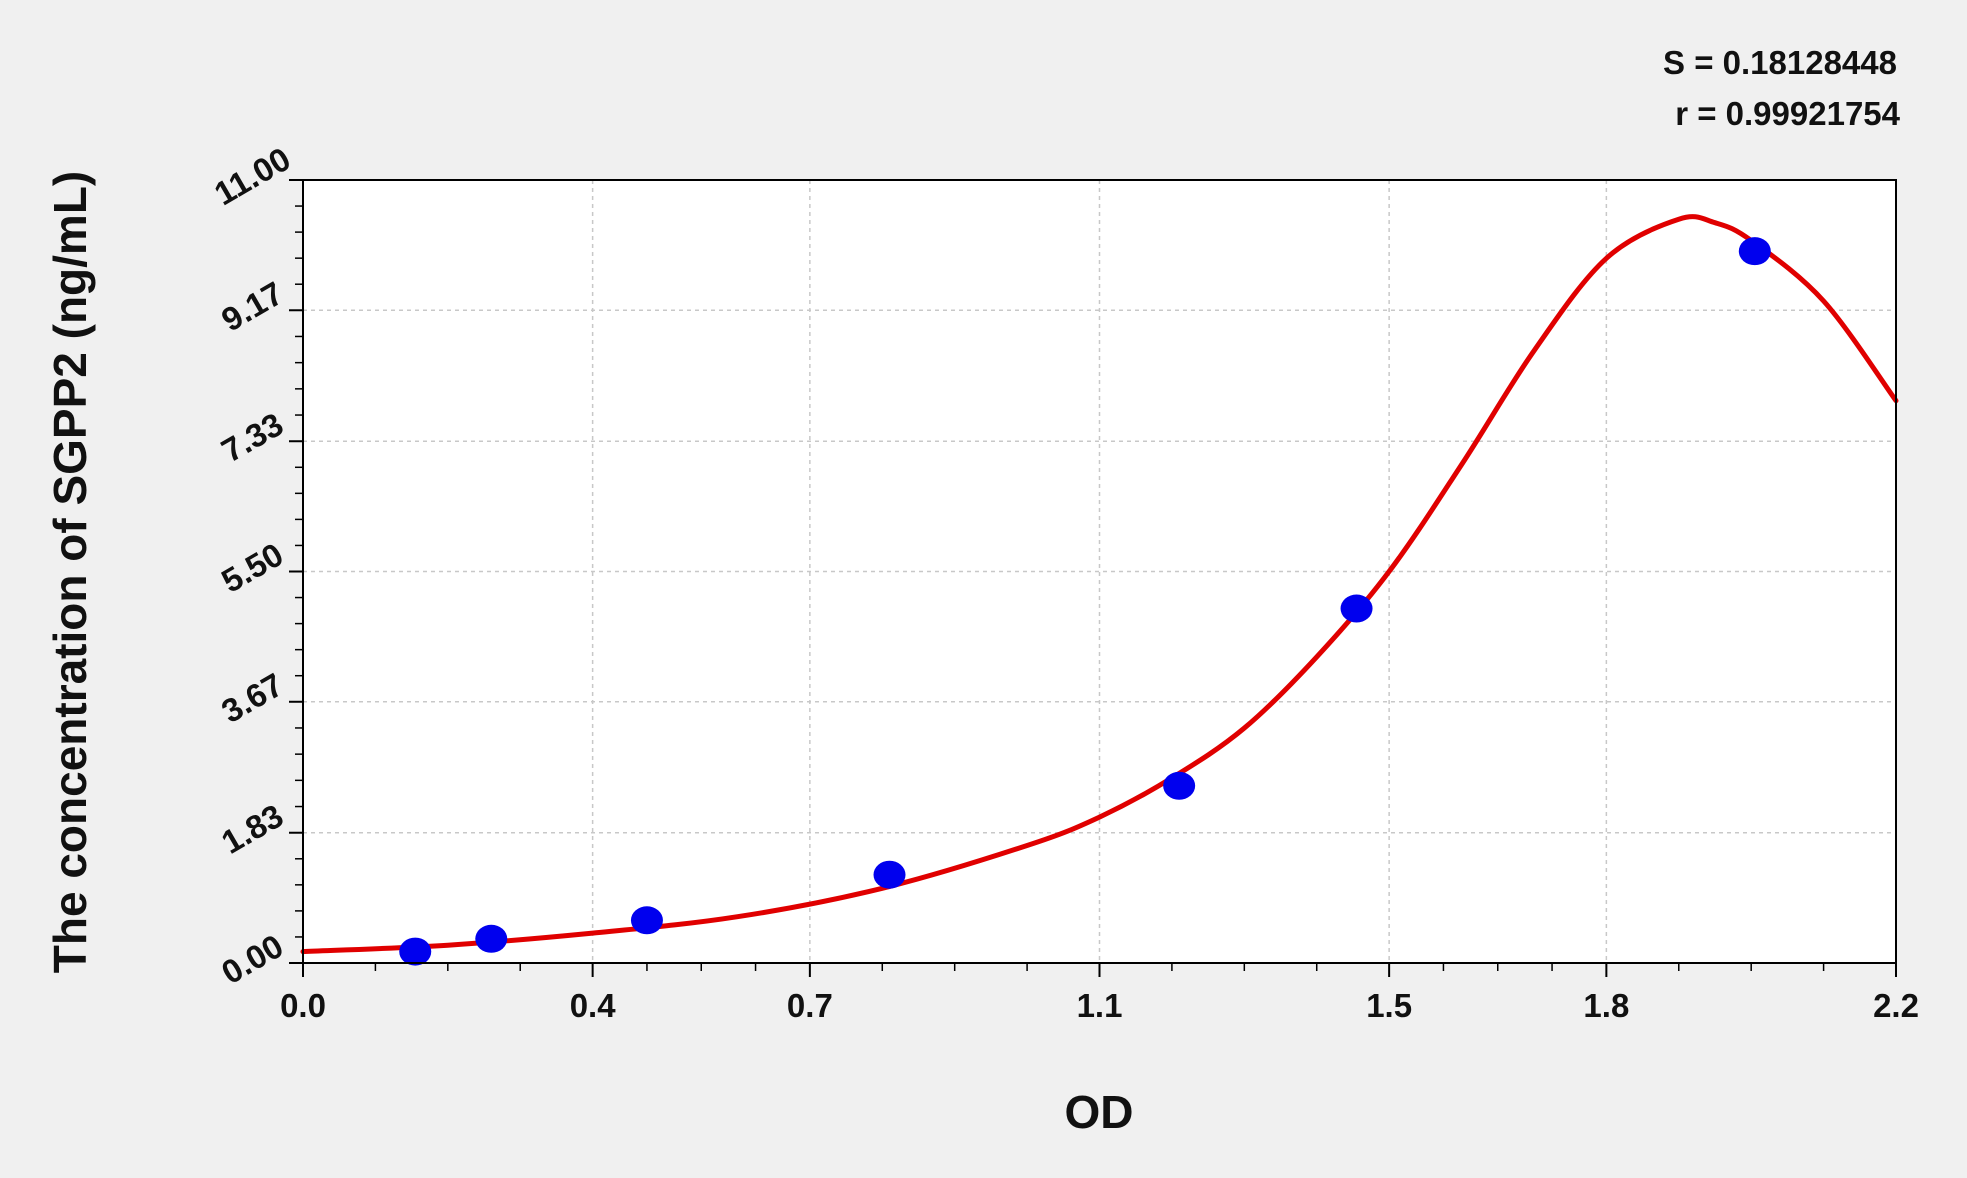 The height and width of the screenshot is (1178, 1967). What do you see at coordinates (810, 1005) in the screenshot?
I see `x-tick-label: 0.7` at bounding box center [810, 1005].